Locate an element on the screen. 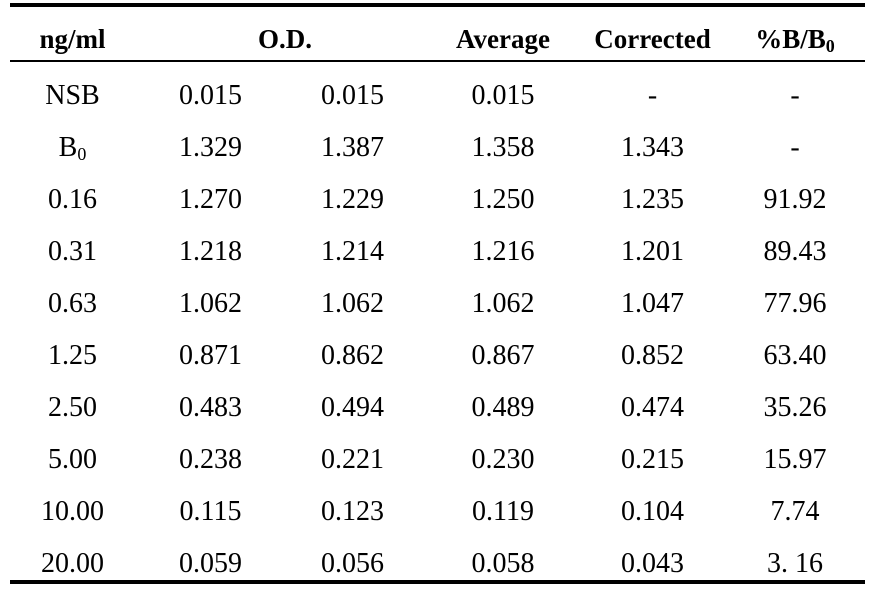 The image size is (873, 593). cell-od-2: 1.229 is located at coordinates (352, 199).